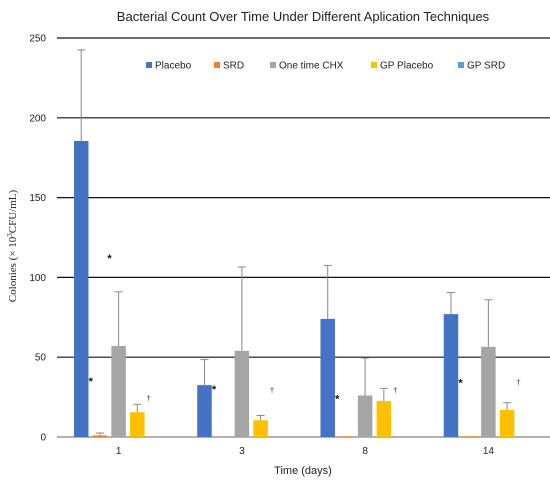 The image size is (550, 480). Describe the element at coordinates (305, 451) in the screenshot. I see `x-axis-ticks: 1 3 8 14` at that location.